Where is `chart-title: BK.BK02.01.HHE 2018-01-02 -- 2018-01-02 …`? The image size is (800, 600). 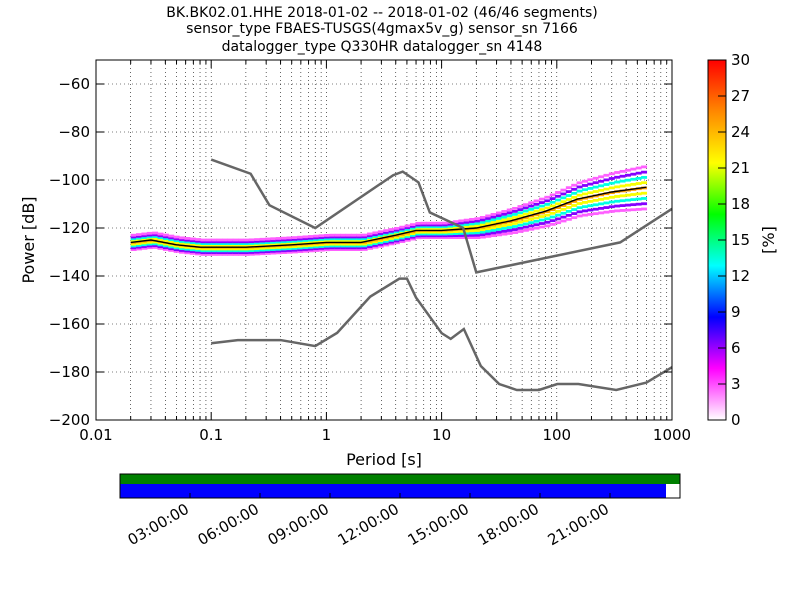
chart-title: BK.BK02.01.HHE 2018-01-02 -- 2018-01-02 … is located at coordinates (382, 30).